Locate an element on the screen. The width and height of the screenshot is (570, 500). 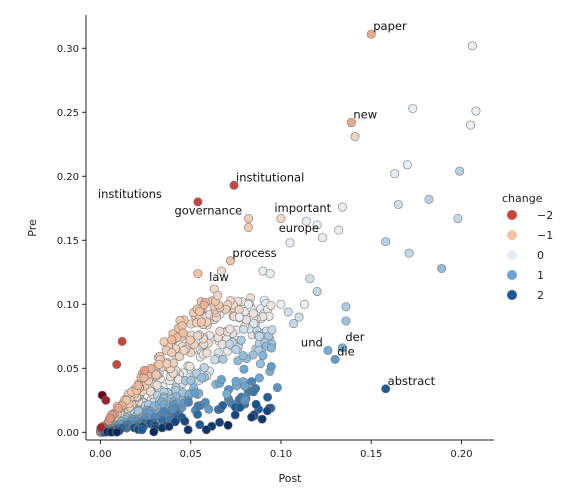
y-tick-label: 0.05 is located at coordinates (68, 369).